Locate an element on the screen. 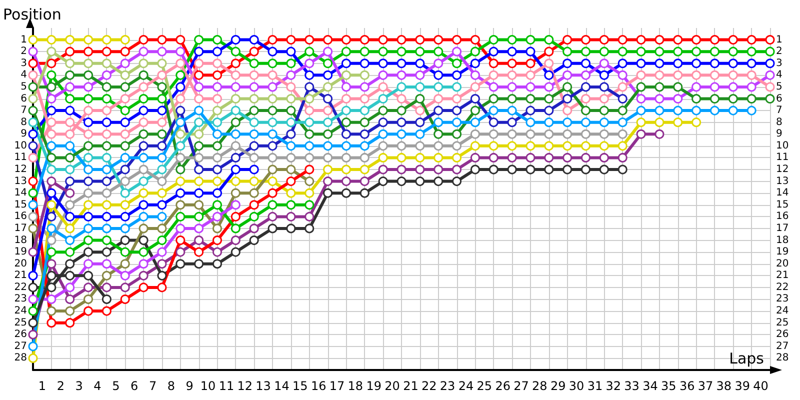  x-tick-label: 19 is located at coordinates (374, 386).